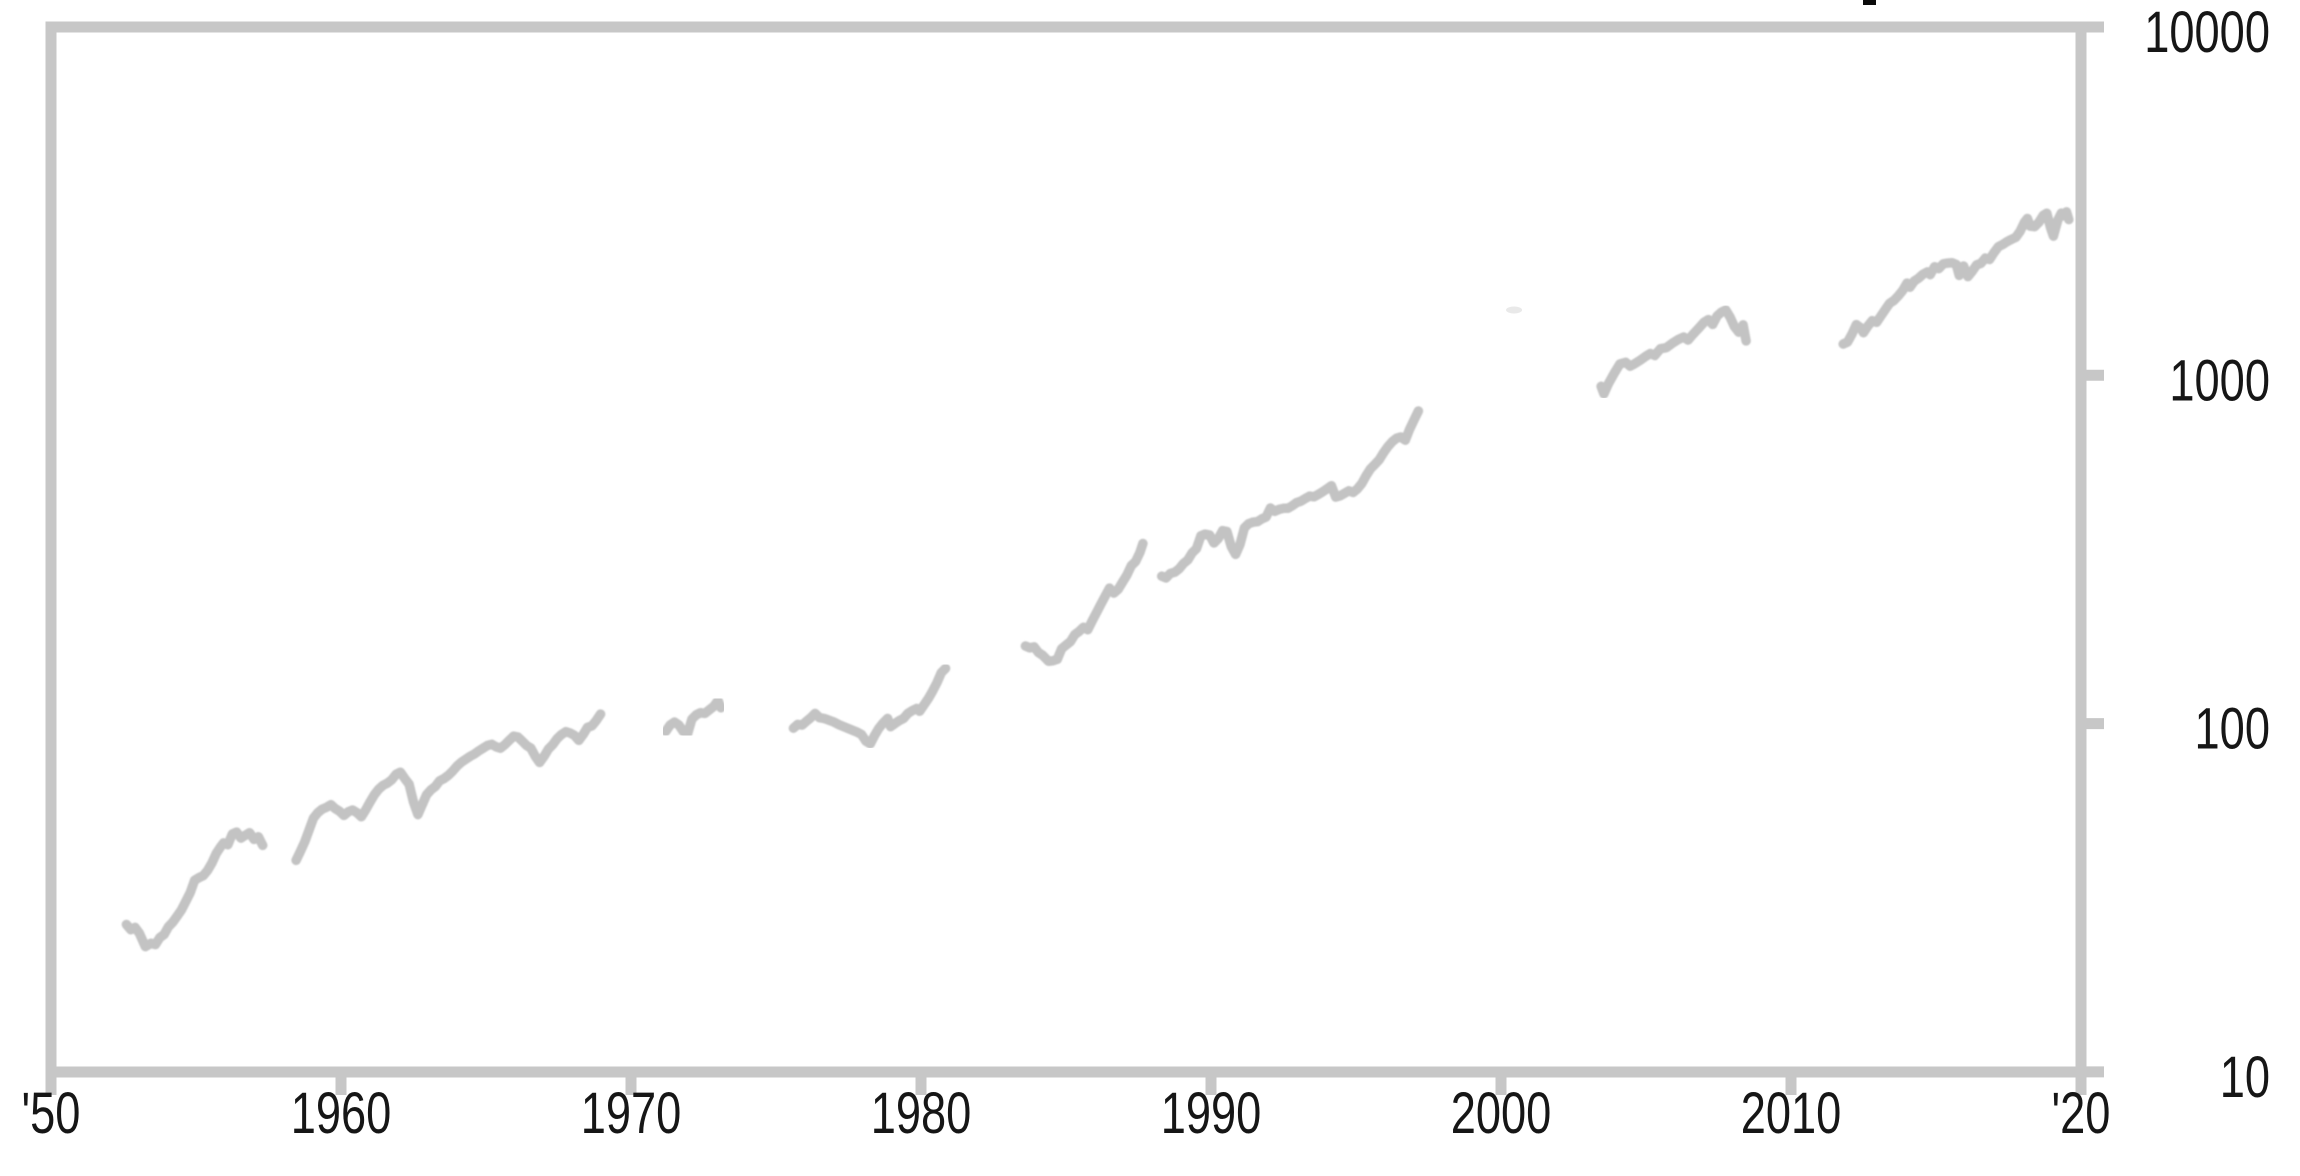  Describe the element at coordinates (1514, 310) in the screenshot. I see `isolated-data-point` at that location.